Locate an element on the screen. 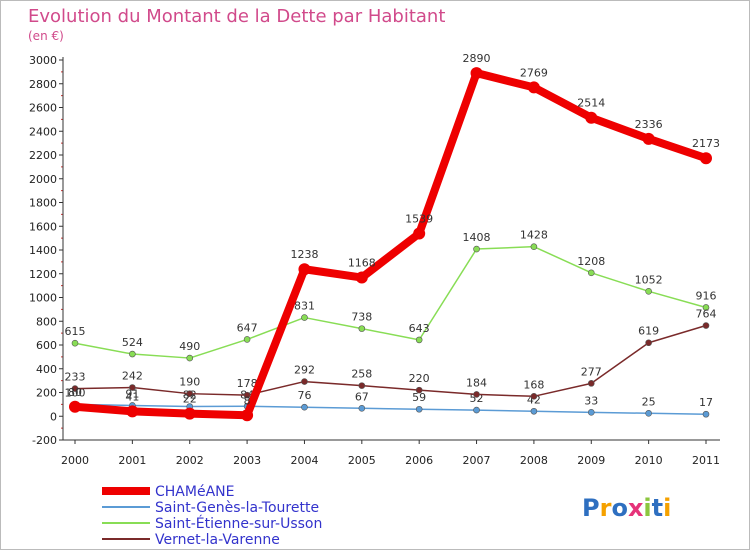 The height and width of the screenshot is (550, 750). data-label: 100 is located at coordinates (75, 392).